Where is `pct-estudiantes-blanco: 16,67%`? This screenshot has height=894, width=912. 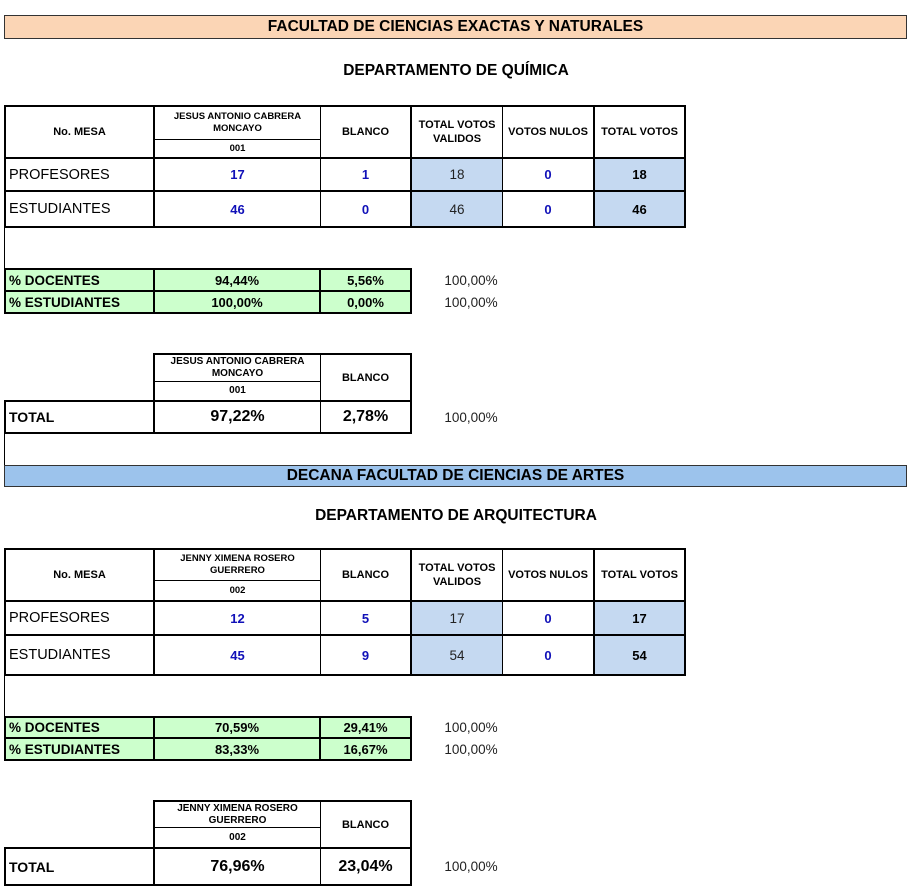
pct-estudiantes-blanco: 16,67% is located at coordinates (365, 749).